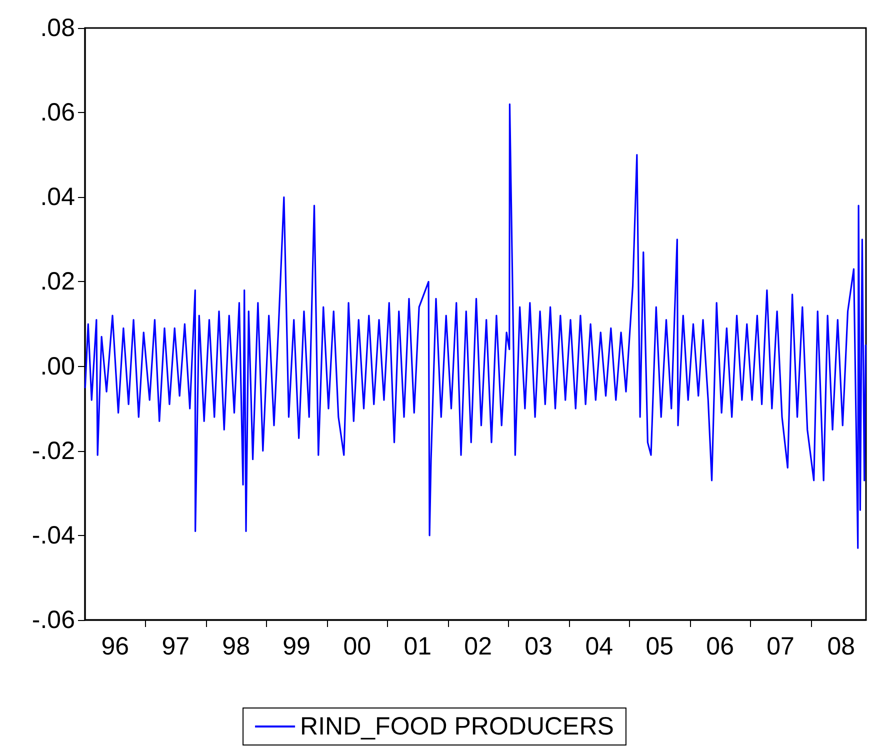  Describe the element at coordinates (176, 646) in the screenshot. I see `x-tick-label: 97` at that location.